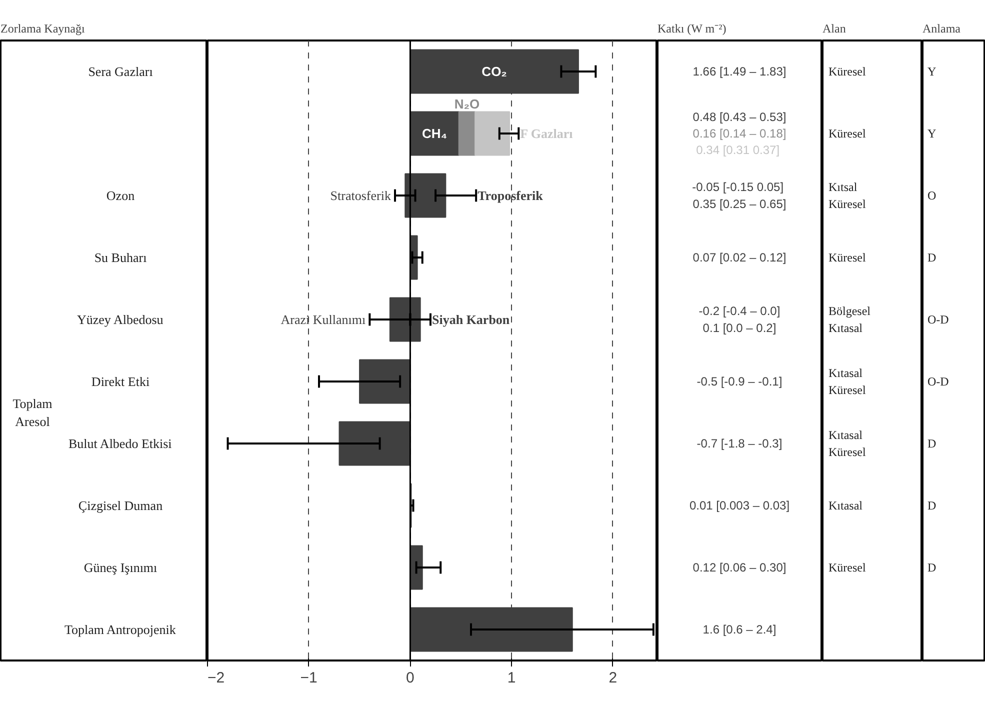 The width and height of the screenshot is (985, 711). Describe the element at coordinates (834, 29) in the screenshot. I see `text: Alan` at that location.